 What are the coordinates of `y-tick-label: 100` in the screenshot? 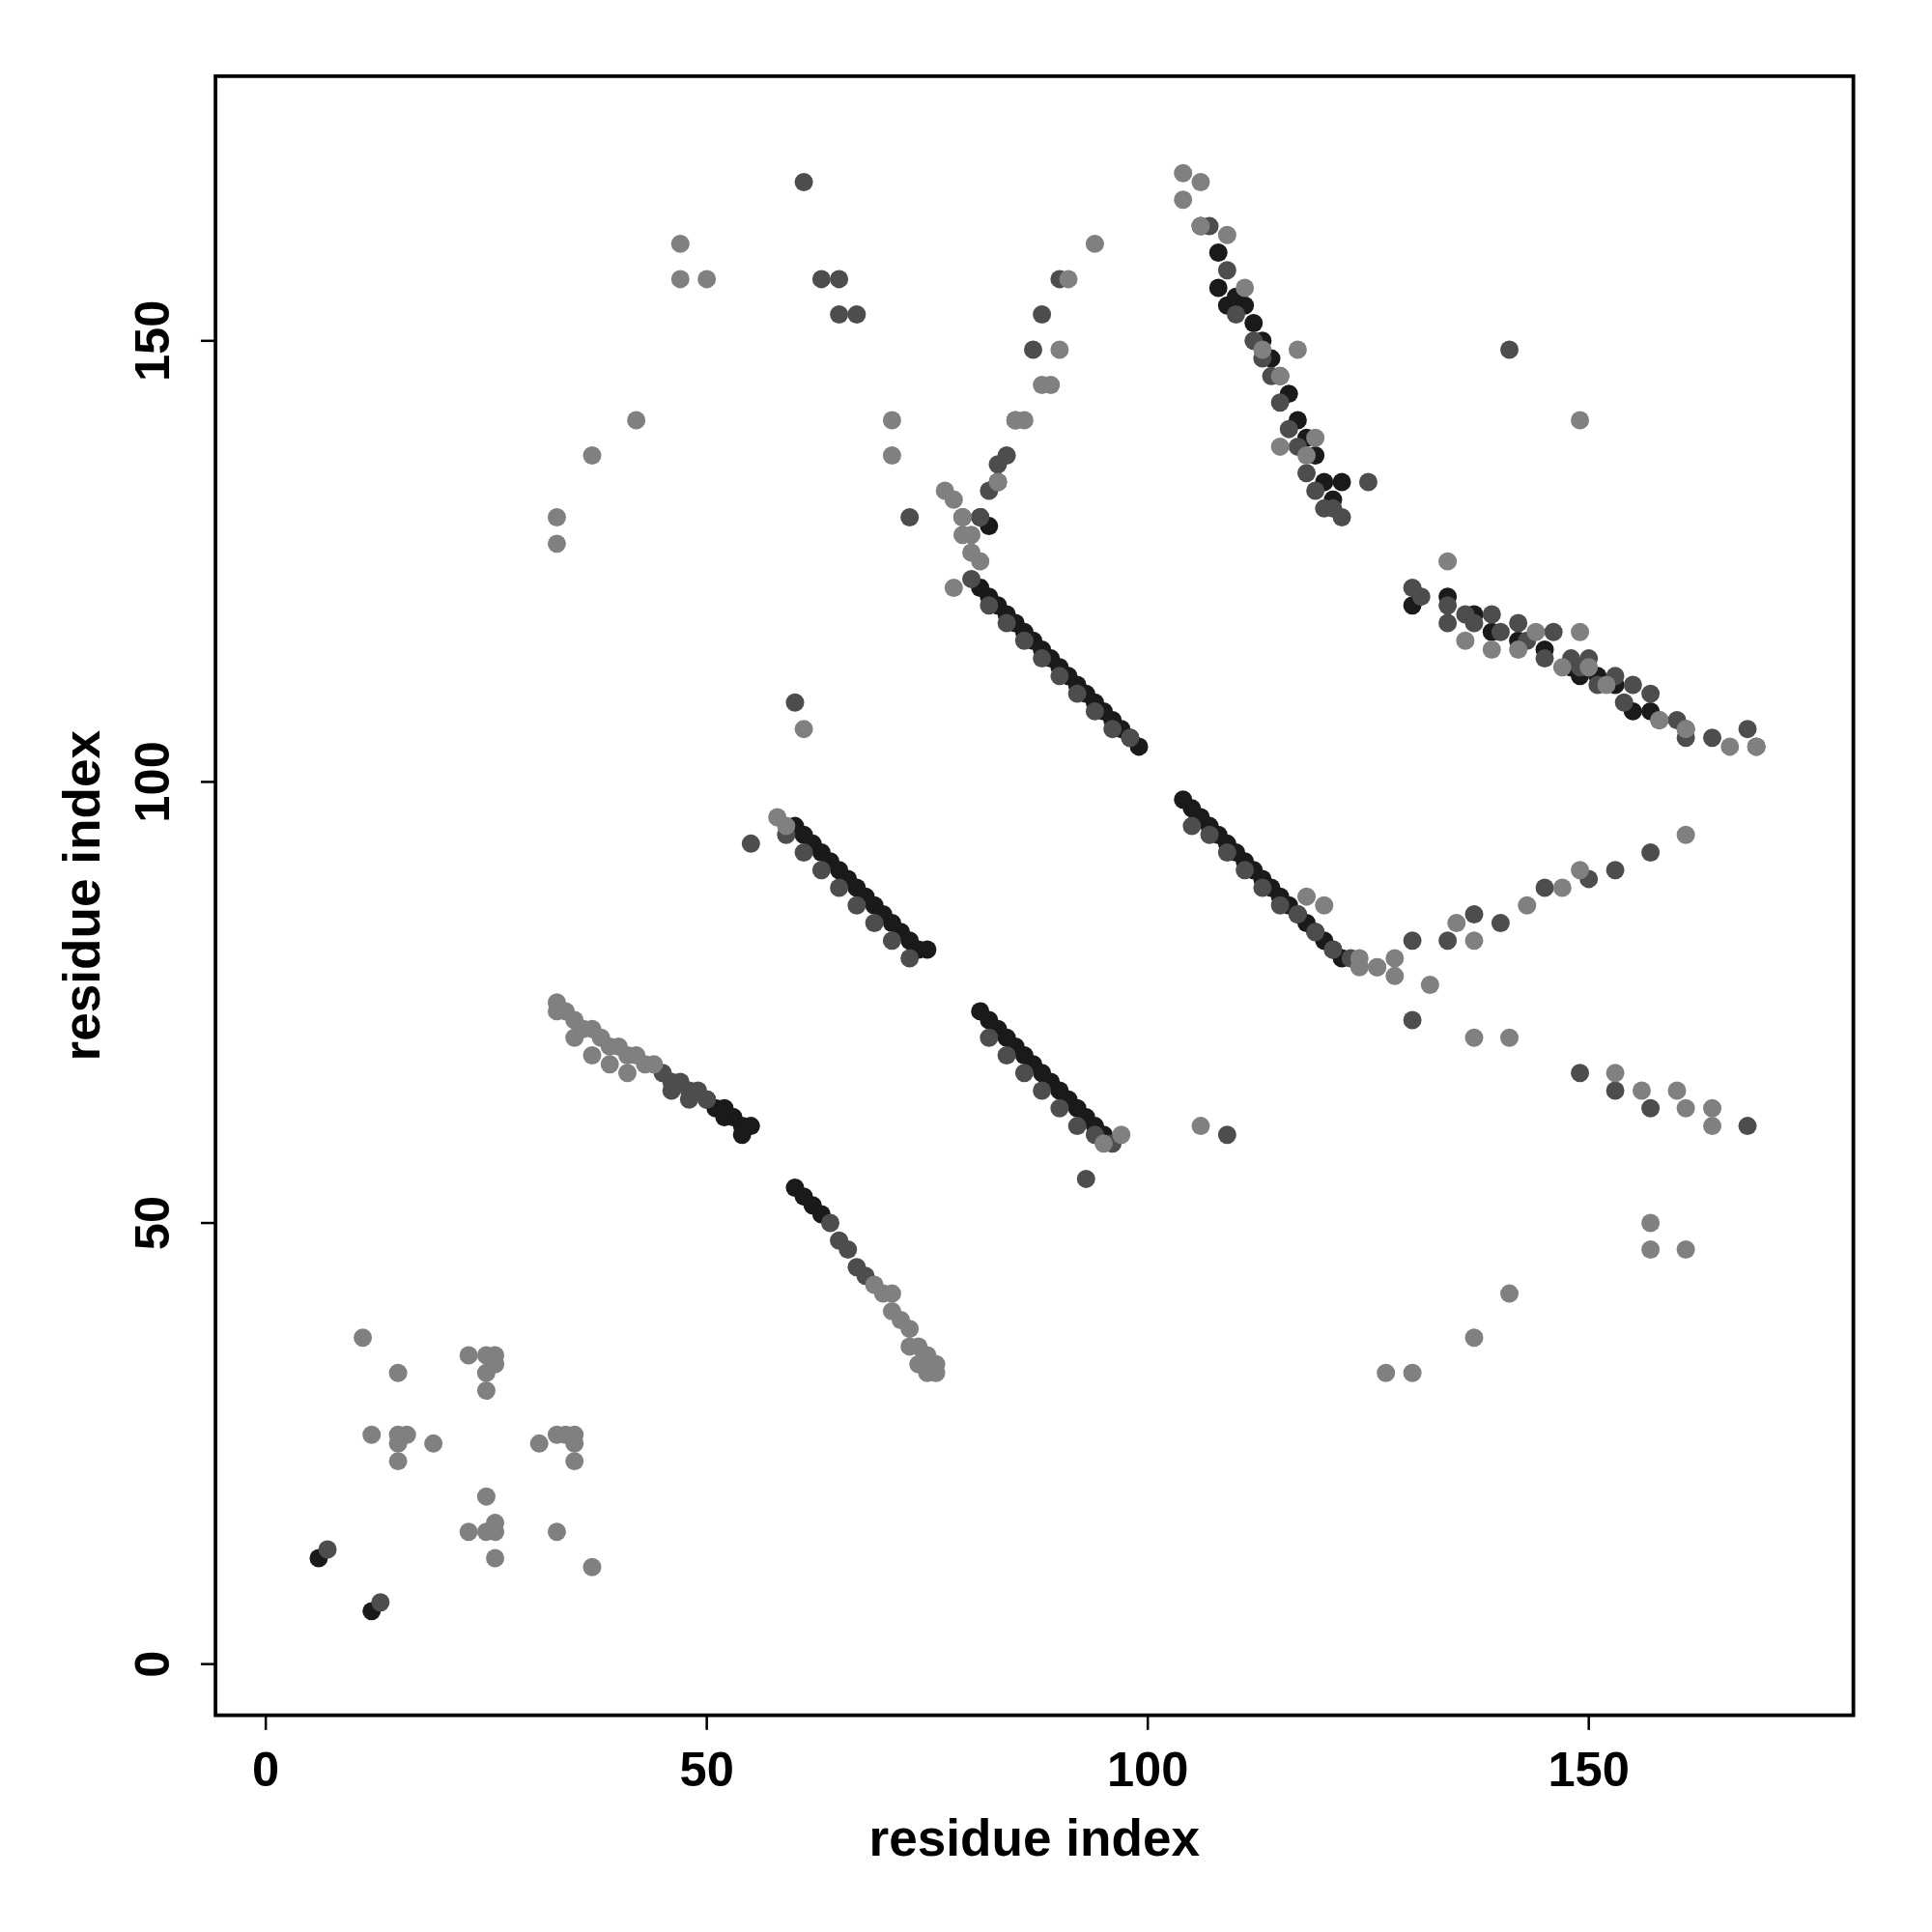 It's located at (153, 782).